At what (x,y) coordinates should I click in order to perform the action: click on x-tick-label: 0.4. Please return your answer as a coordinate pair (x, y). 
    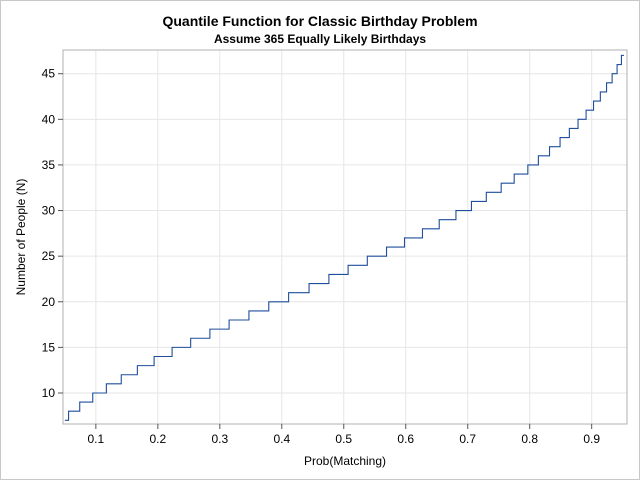
    Looking at the image, I should click on (281, 439).